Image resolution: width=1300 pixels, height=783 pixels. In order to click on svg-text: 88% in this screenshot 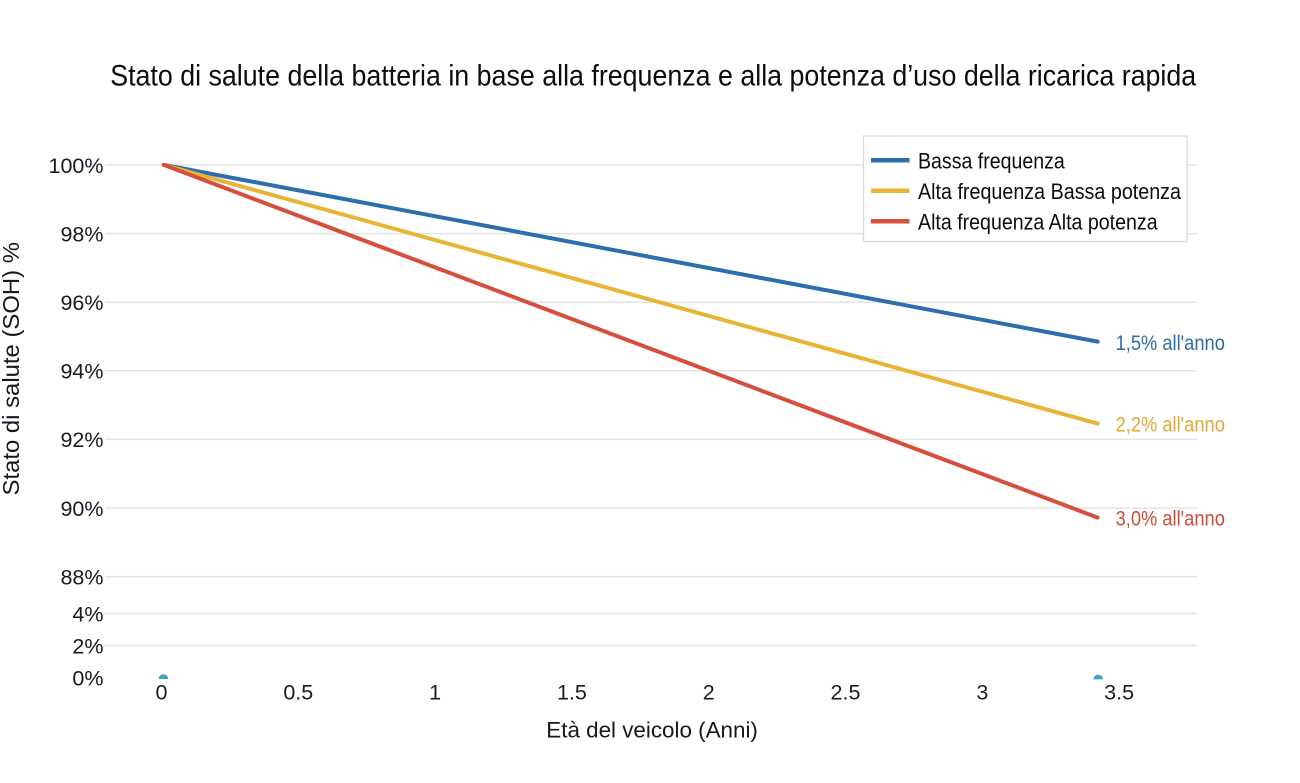, I will do `click(81, 577)`.